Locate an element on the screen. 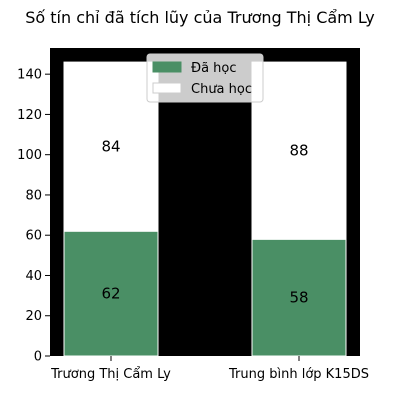  y-tick-label-7: 140 is located at coordinates (29, 75).